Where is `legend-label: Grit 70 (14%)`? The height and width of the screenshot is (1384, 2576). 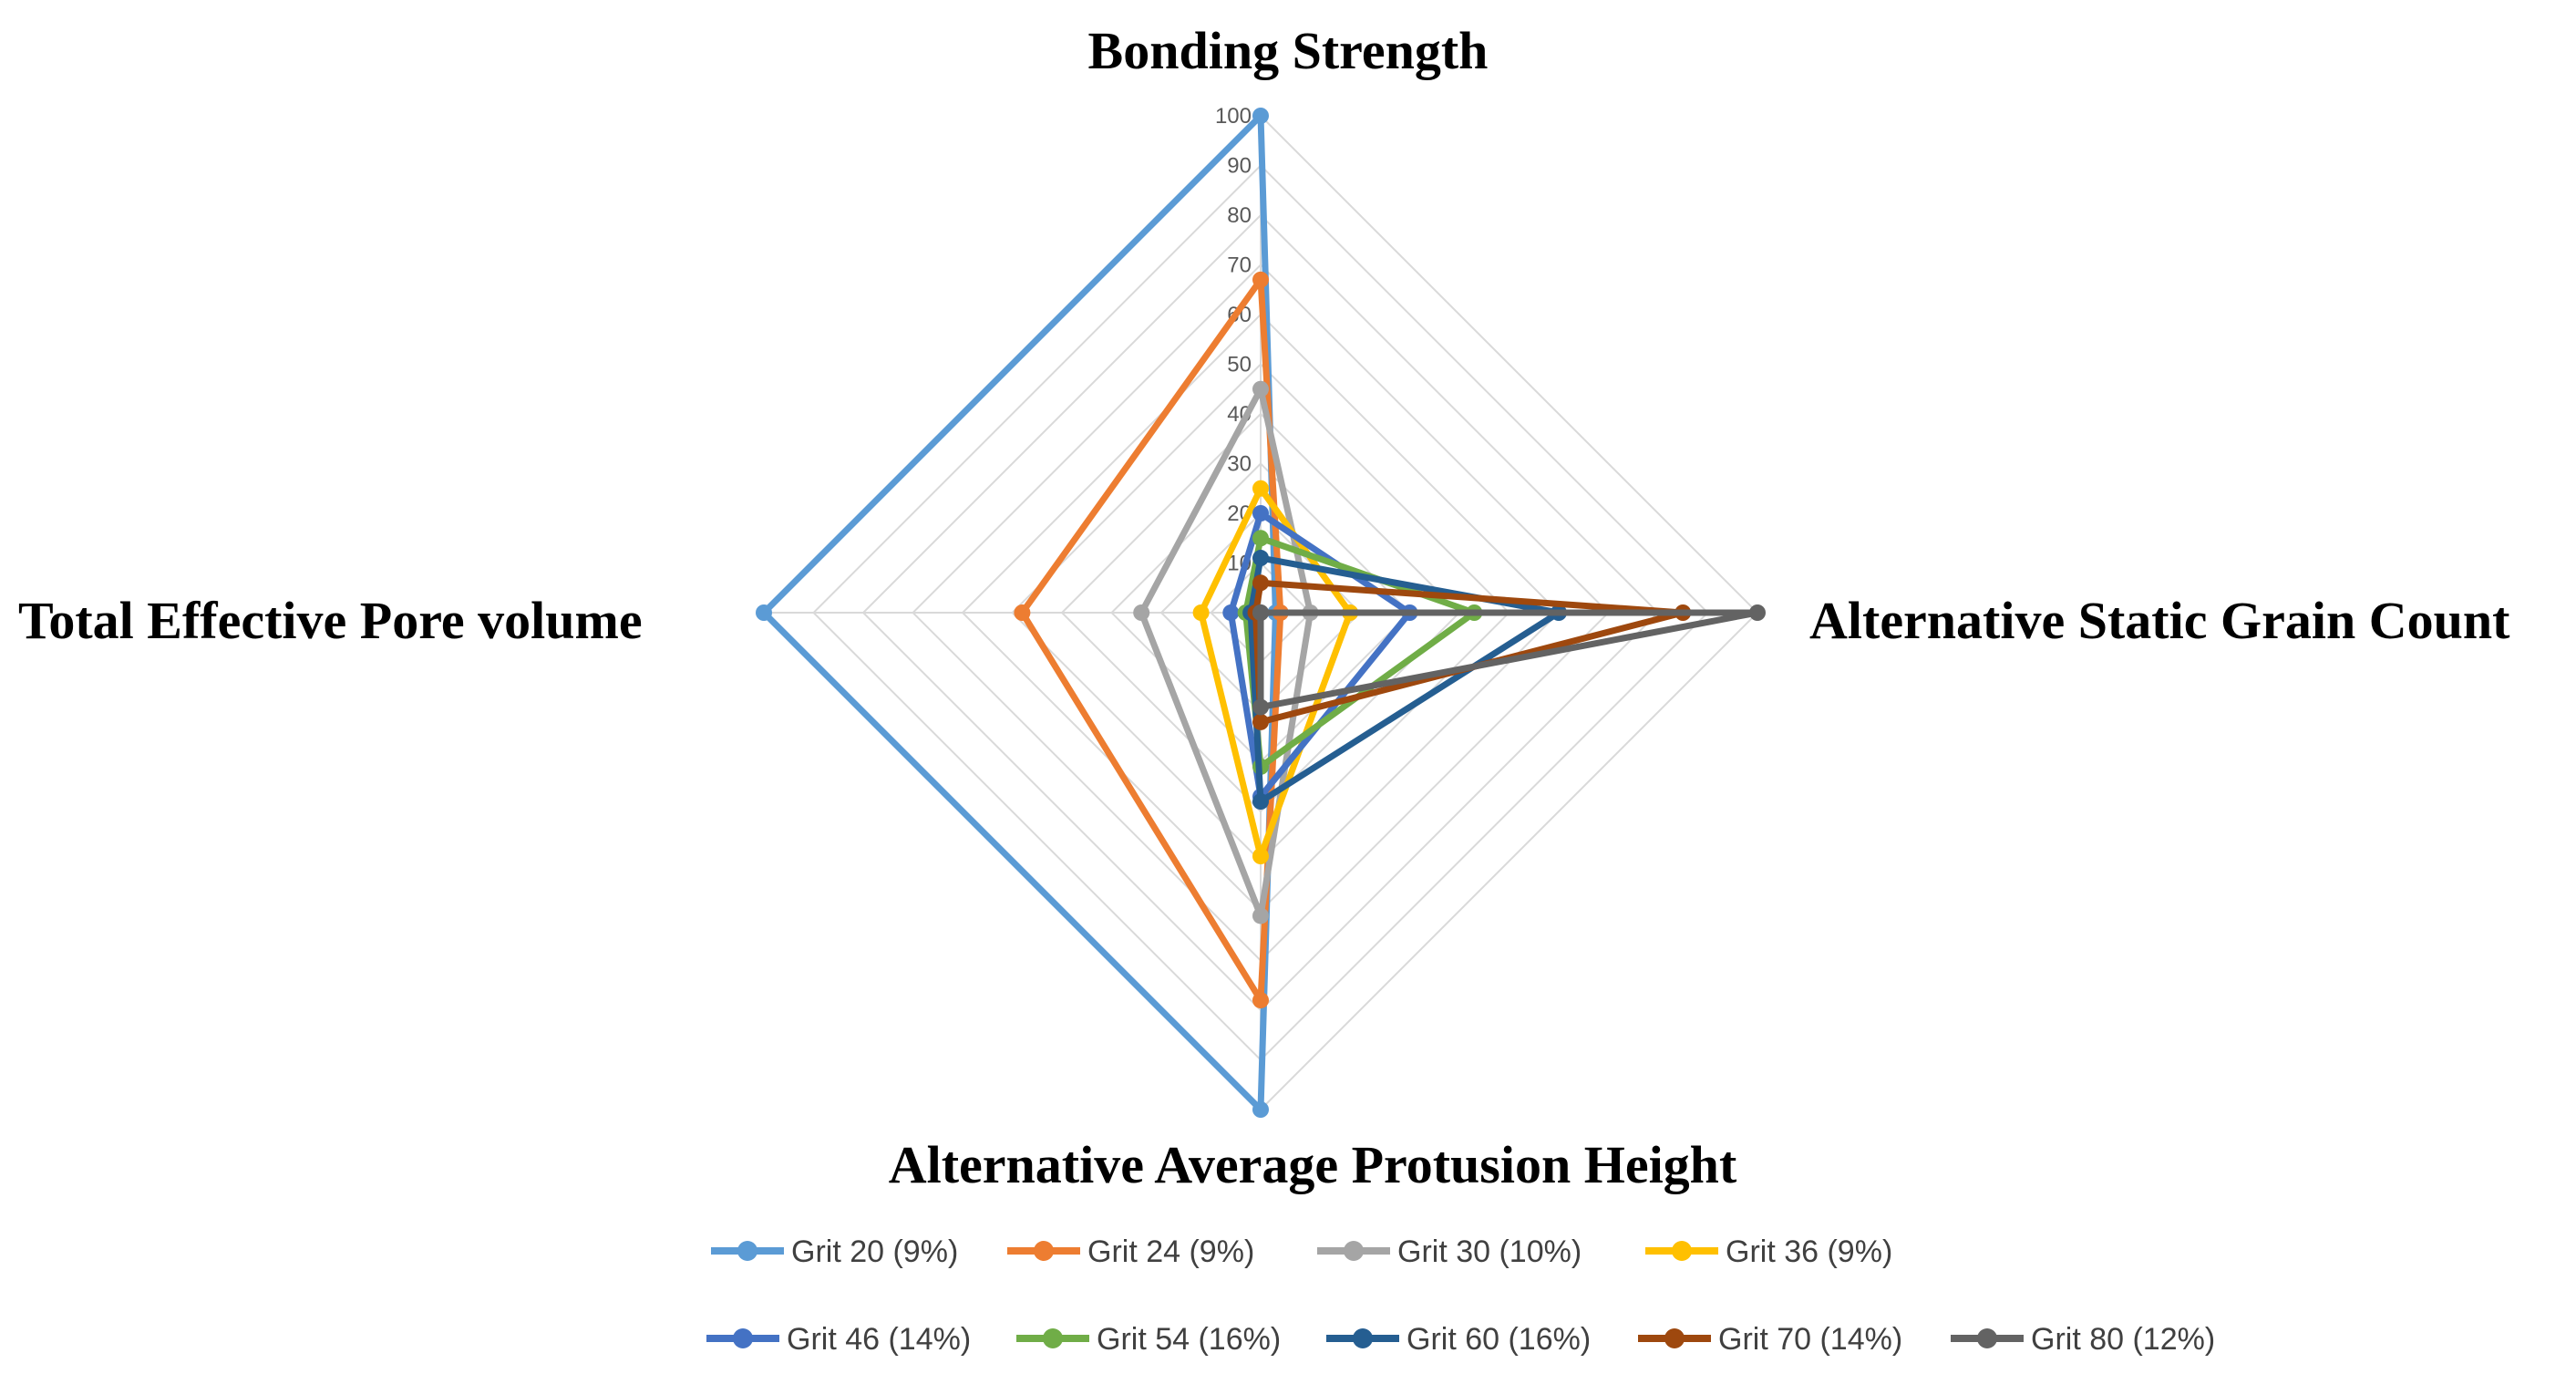
legend-label: Grit 70 (14%) is located at coordinates (1810, 1339).